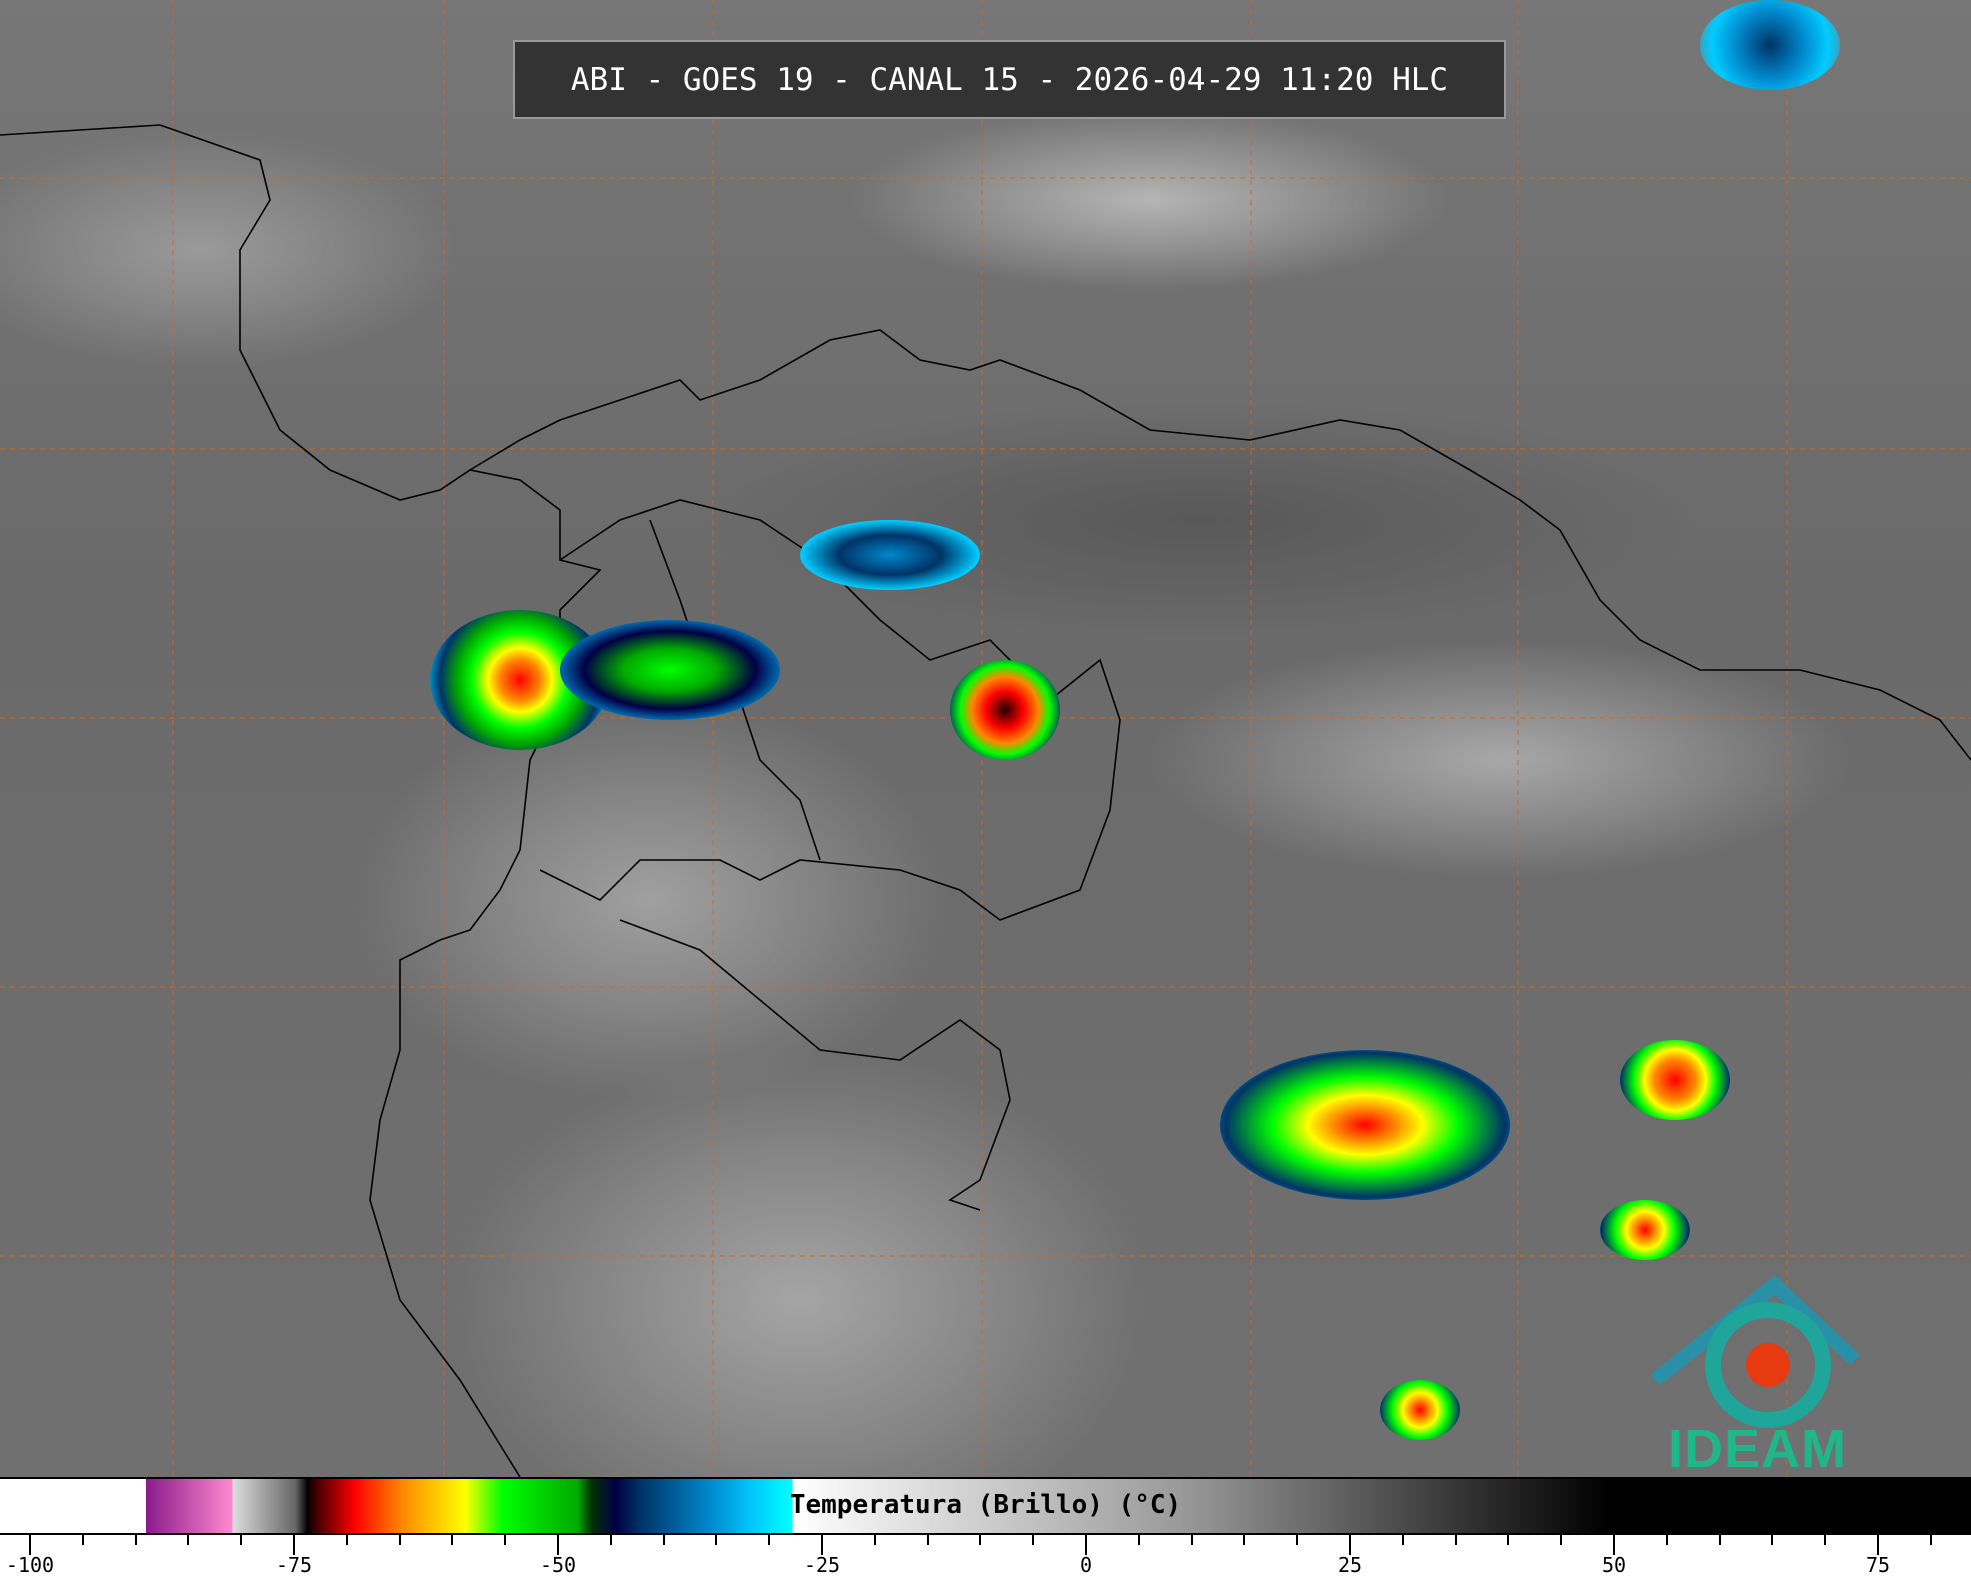 The image size is (1971, 1577). What do you see at coordinates (1614, 1565) in the screenshot?
I see `colorbar-tick-label: 50` at bounding box center [1614, 1565].